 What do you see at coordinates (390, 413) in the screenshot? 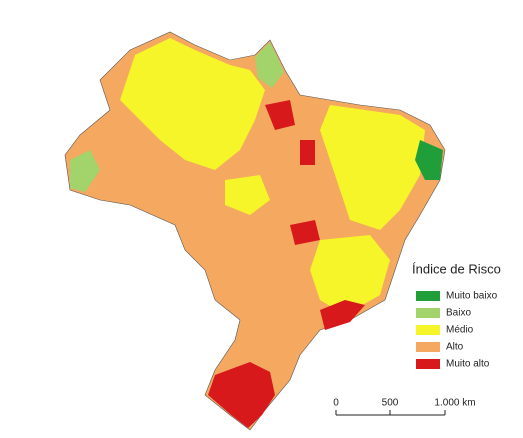
I see `scale-bar` at bounding box center [390, 413].